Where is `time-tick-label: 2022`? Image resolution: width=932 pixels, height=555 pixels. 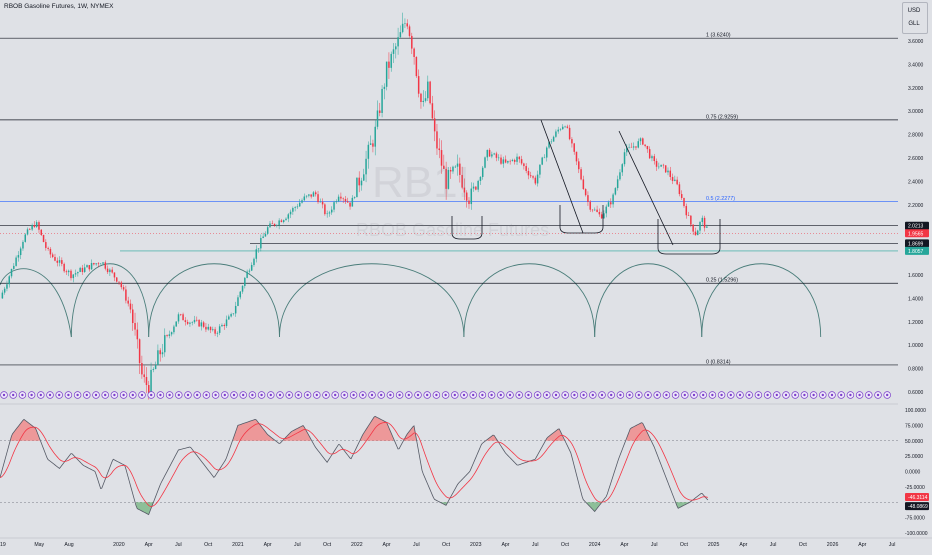 time-tick-label: 2022 is located at coordinates (357, 545).